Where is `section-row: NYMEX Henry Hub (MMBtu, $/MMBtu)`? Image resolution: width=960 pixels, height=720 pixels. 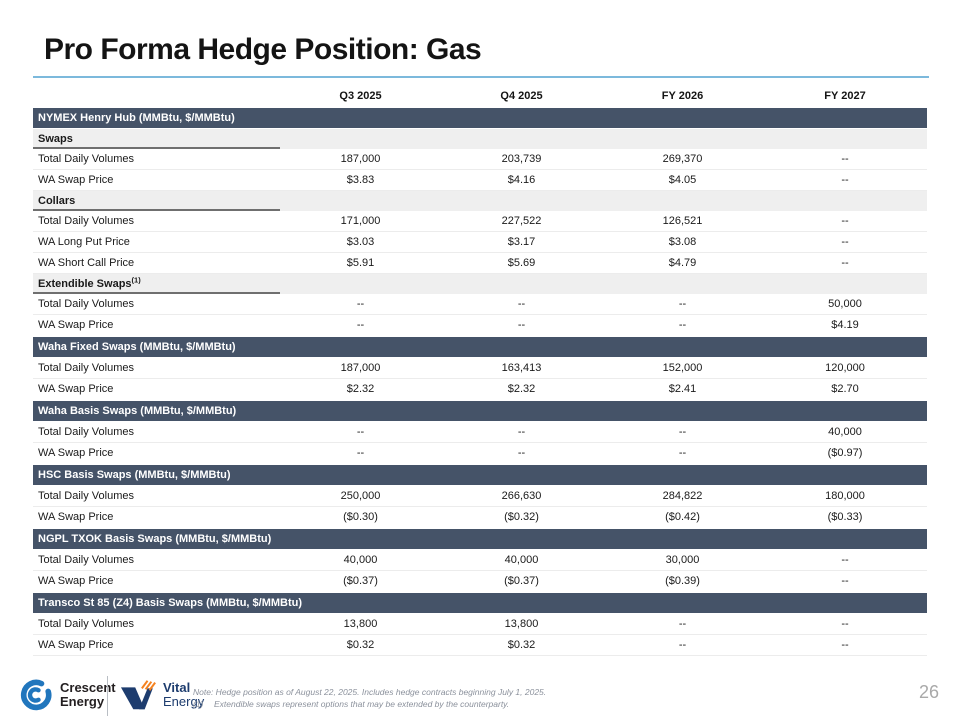
section-row: NYMEX Henry Hub (MMBtu, $/MMBtu) is located at coordinates (480, 117).